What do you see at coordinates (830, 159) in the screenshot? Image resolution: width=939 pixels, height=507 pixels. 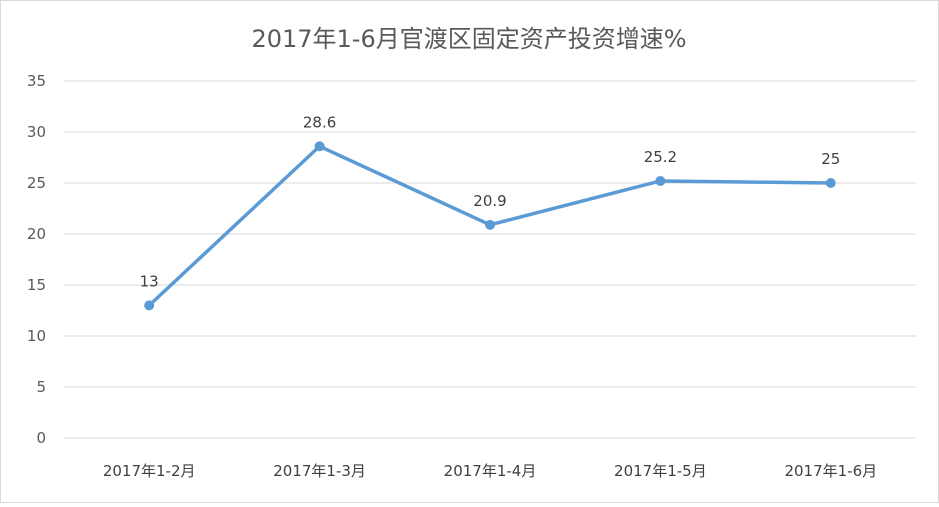 I see `data-label: 25` at bounding box center [830, 159].